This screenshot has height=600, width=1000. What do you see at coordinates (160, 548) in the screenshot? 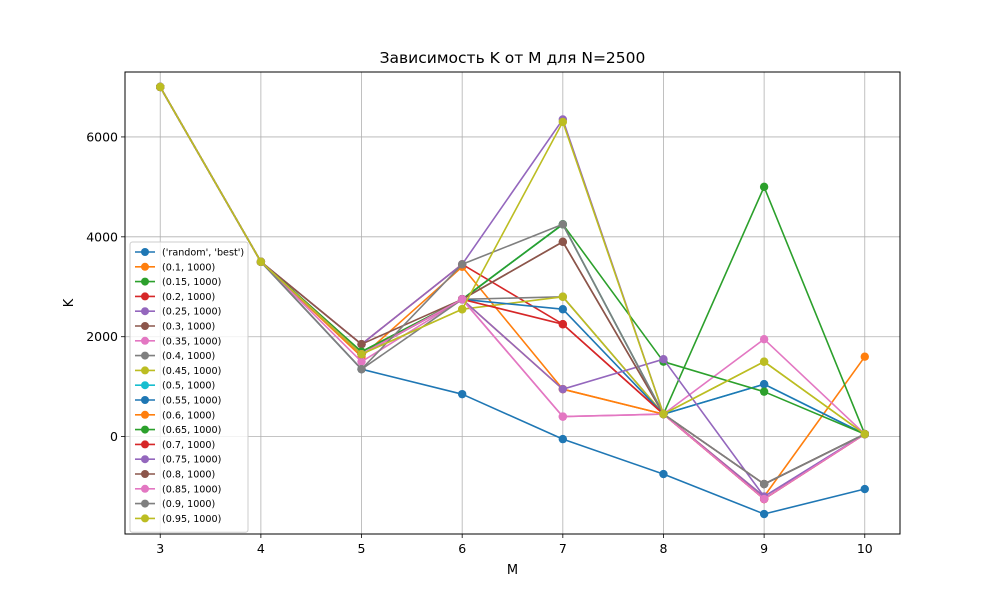
I see `x-tick-label: 3` at bounding box center [160, 548].